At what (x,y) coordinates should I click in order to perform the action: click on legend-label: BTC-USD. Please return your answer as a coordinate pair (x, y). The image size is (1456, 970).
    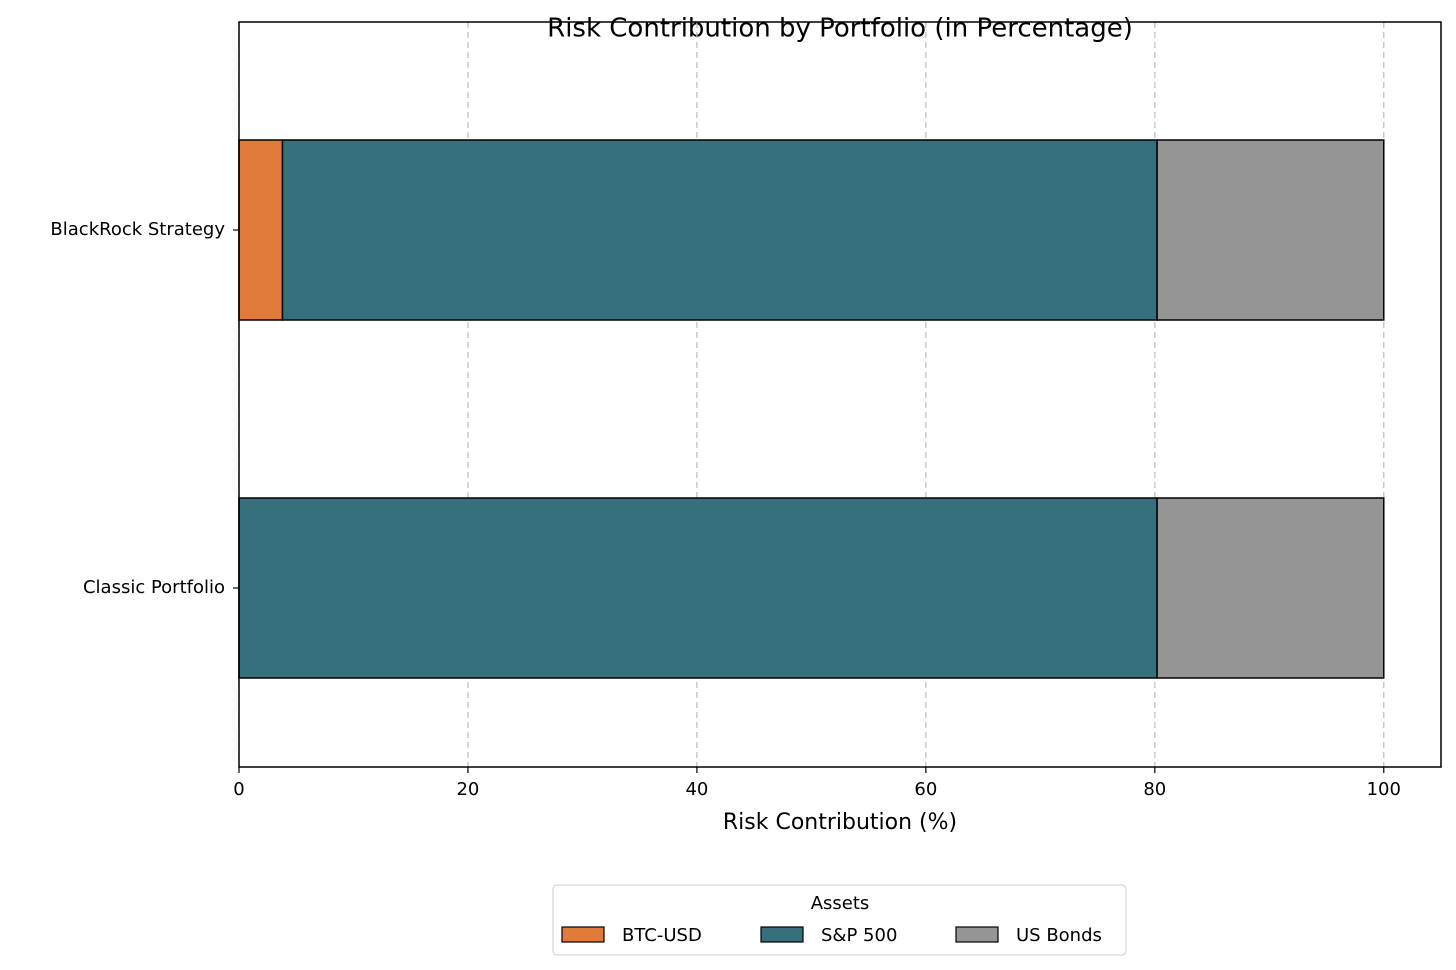
    Looking at the image, I should click on (662, 935).